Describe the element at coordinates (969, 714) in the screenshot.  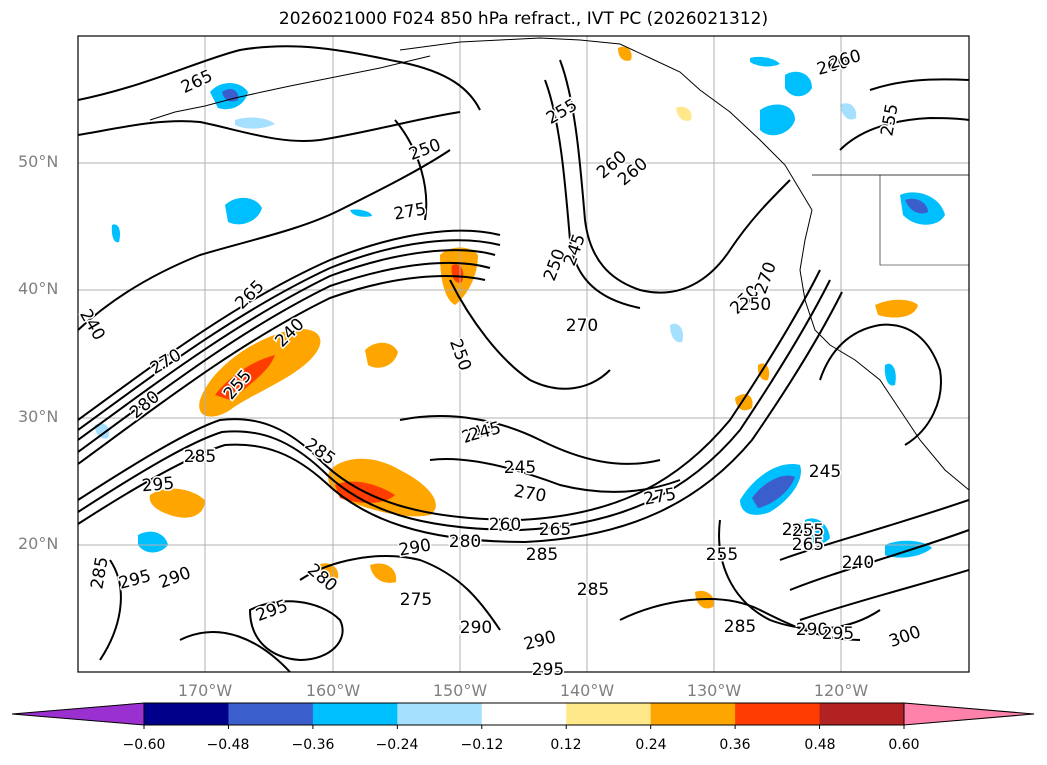
I see `colorbar-extend-high` at that location.